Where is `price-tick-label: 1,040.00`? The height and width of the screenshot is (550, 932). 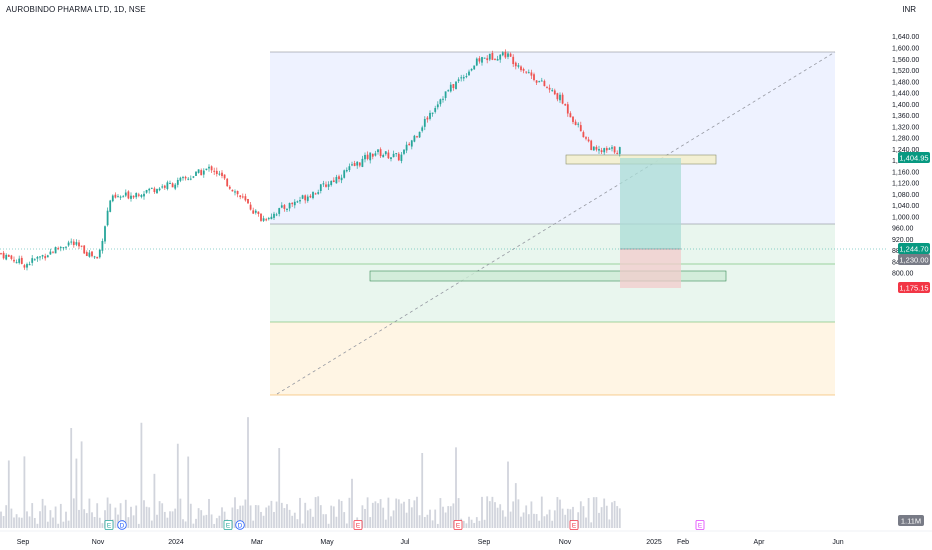
price-tick-label: 1,040.00 is located at coordinates (905, 206).